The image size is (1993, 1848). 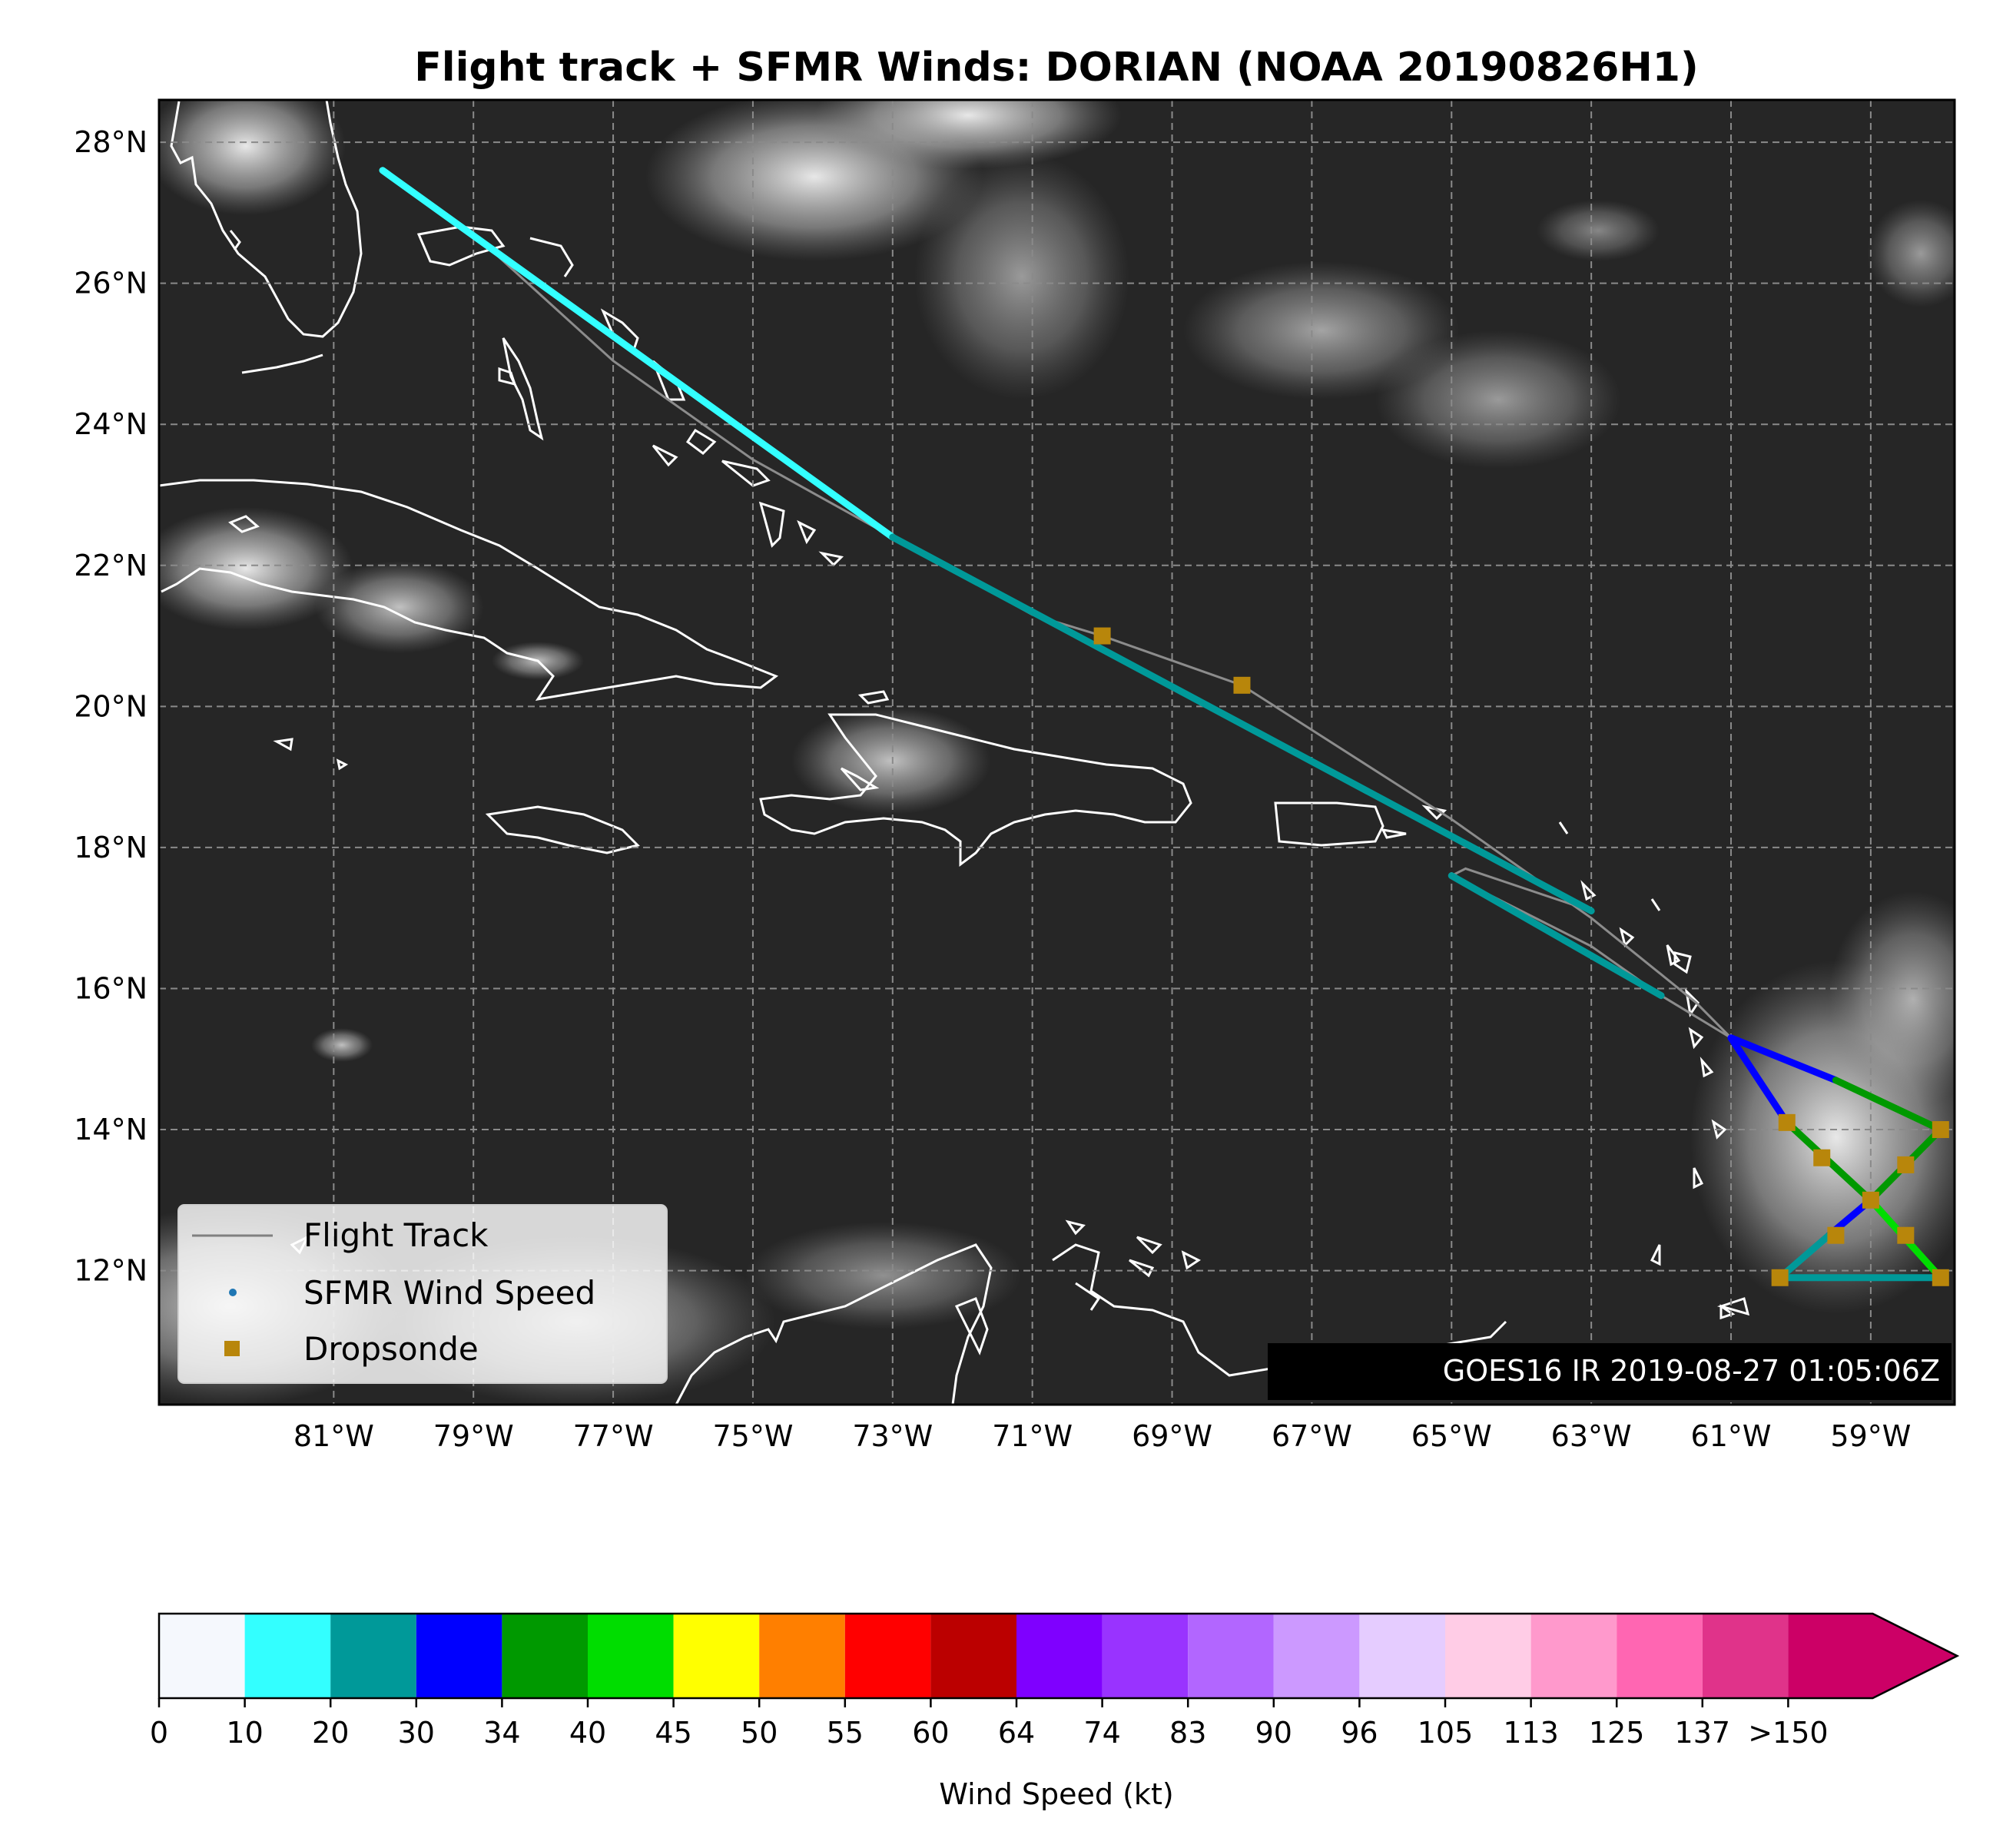 What do you see at coordinates (587, 1733) in the screenshot?
I see `colorbar-tick-label: 40` at bounding box center [587, 1733].